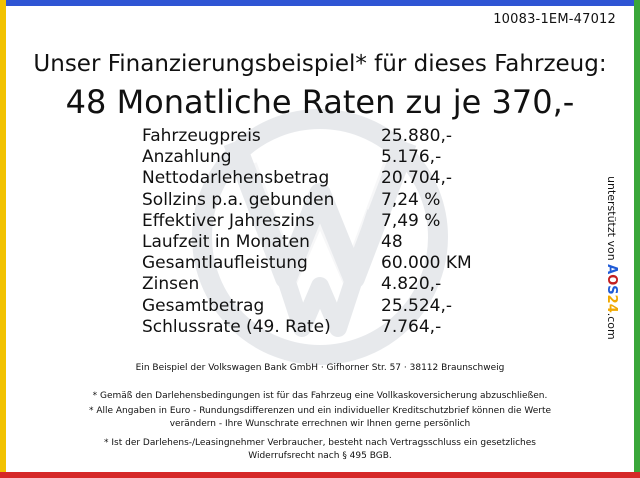 The image size is (640, 478). What do you see at coordinates (352, 221) in the screenshot?
I see `financing-row: Effektiver Jahreszins 7,49 %` at bounding box center [352, 221].